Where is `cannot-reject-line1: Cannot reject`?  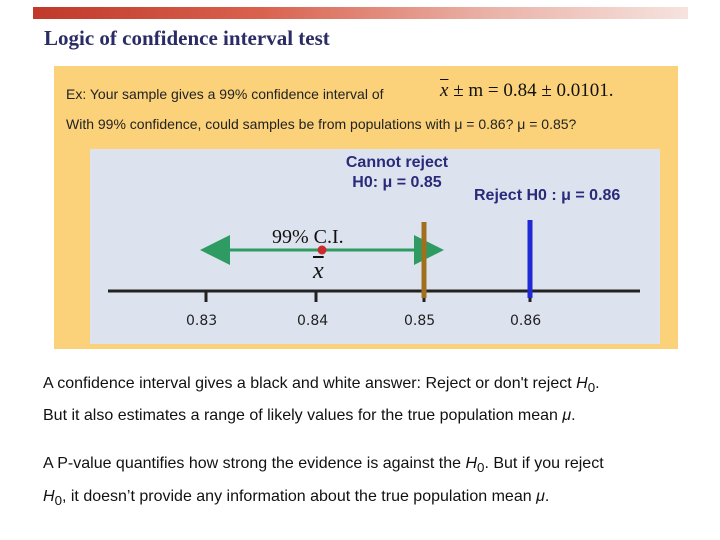 cannot-reject-line1: Cannot reject is located at coordinates (397, 162).